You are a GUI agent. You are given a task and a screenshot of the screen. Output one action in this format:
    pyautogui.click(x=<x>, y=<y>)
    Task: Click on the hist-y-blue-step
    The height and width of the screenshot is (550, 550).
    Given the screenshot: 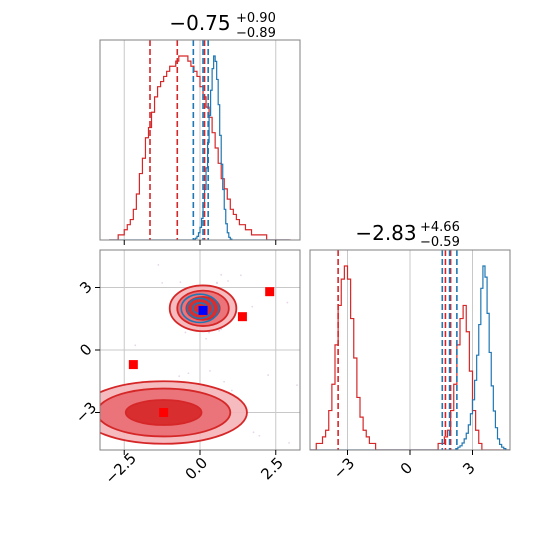 What is the action you would take?
    pyautogui.click(x=410, y=357)
    